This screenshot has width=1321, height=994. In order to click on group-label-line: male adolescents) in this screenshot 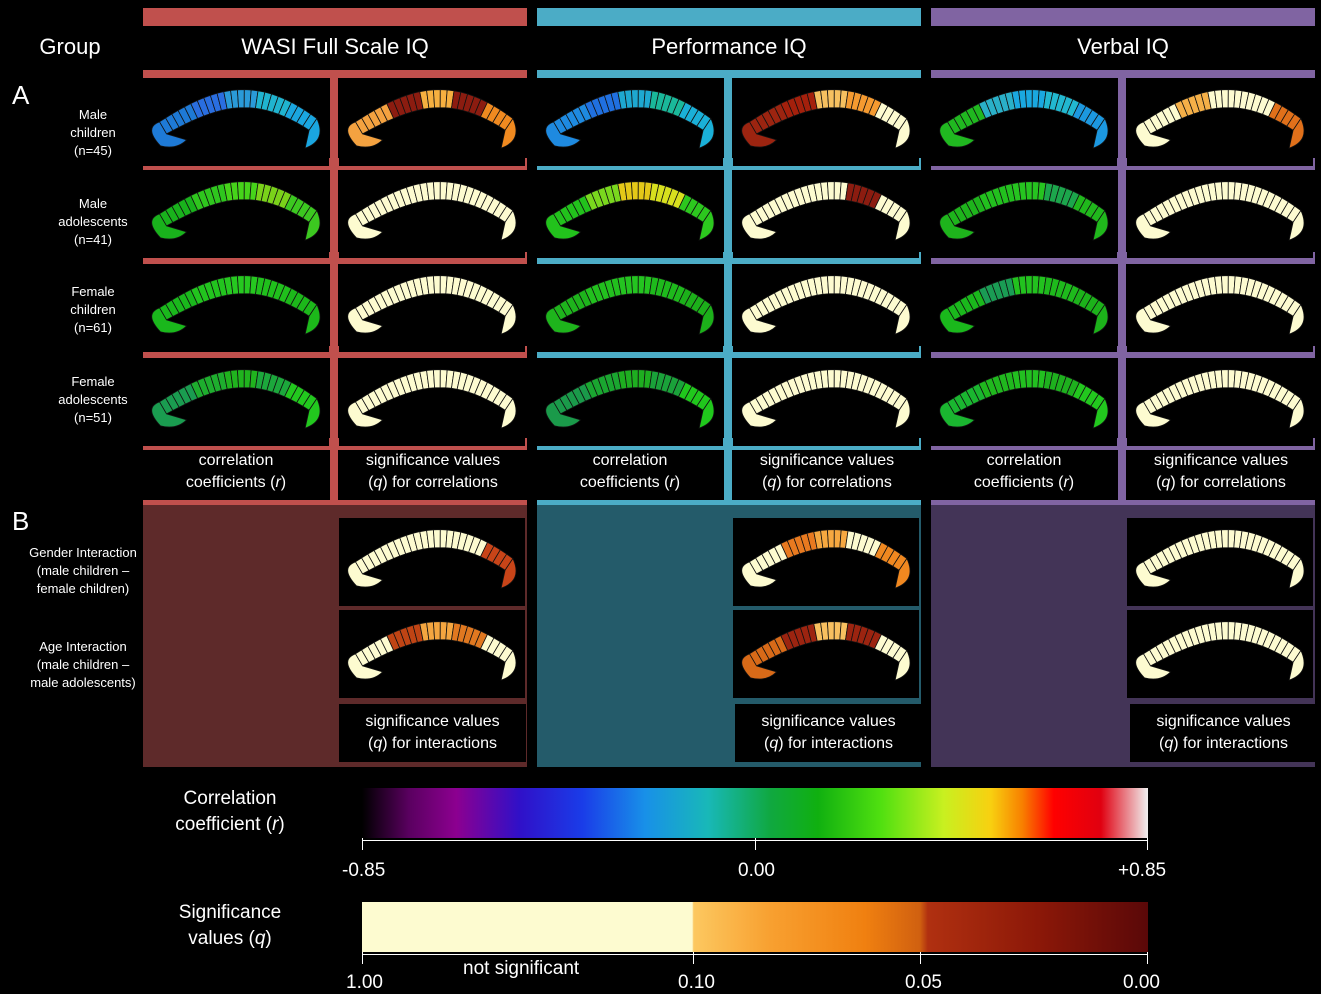, I will do `click(83, 682)`.